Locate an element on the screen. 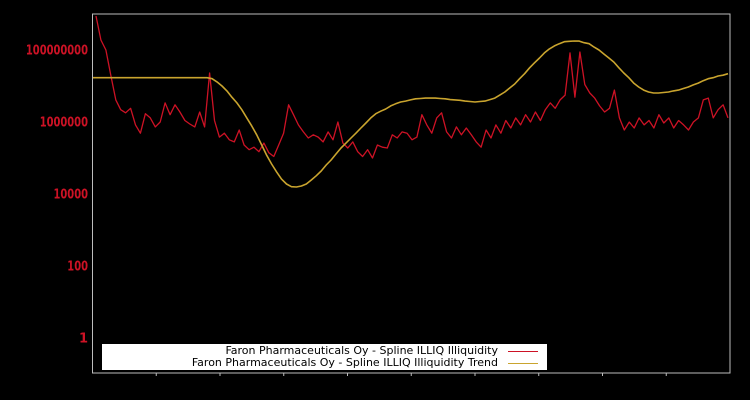 The image size is (750, 400). y-axis-tick-label: 1 is located at coordinates (83, 339).